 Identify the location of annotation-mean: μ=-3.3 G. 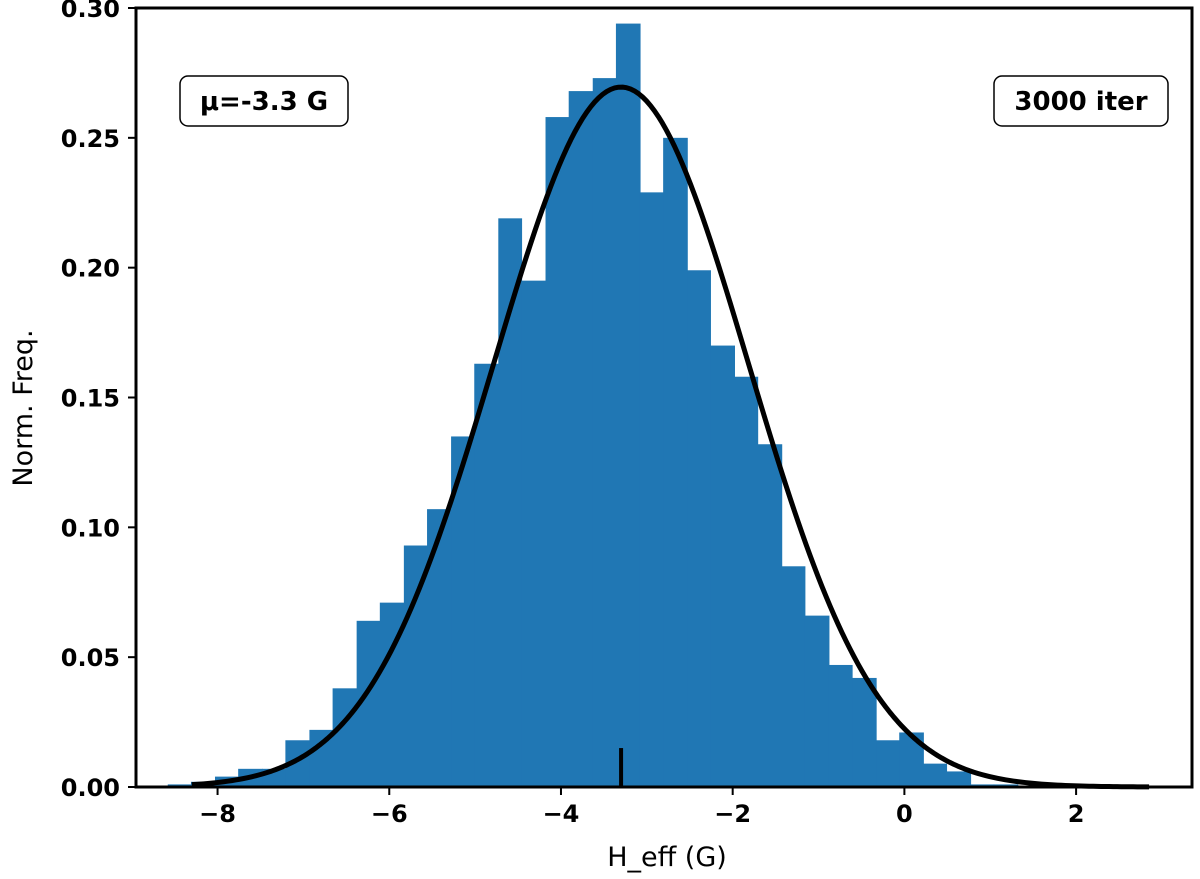
(264, 101).